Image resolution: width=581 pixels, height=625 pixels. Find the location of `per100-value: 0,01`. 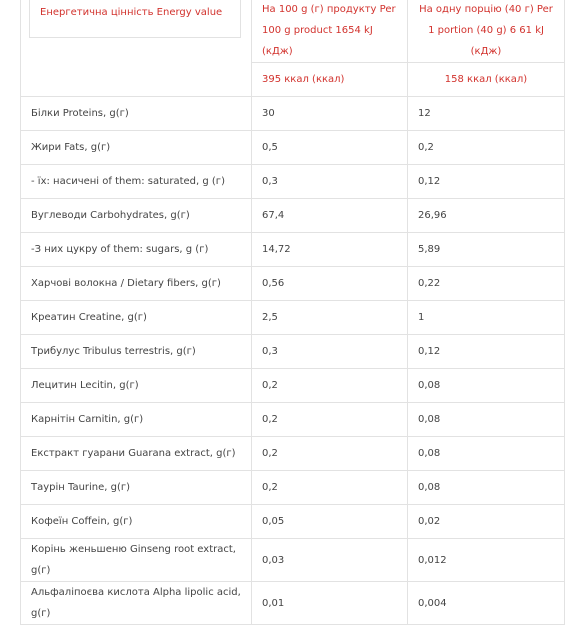

per100-value: 0,01 is located at coordinates (329, 603).